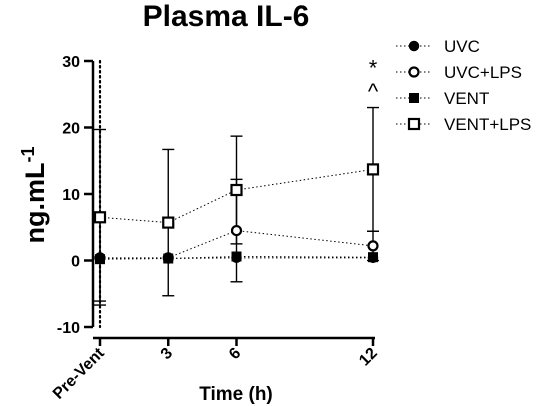 This screenshot has width=559, height=406. What do you see at coordinates (487, 124) in the screenshot?
I see `legend-label: VENT+LPS` at bounding box center [487, 124].